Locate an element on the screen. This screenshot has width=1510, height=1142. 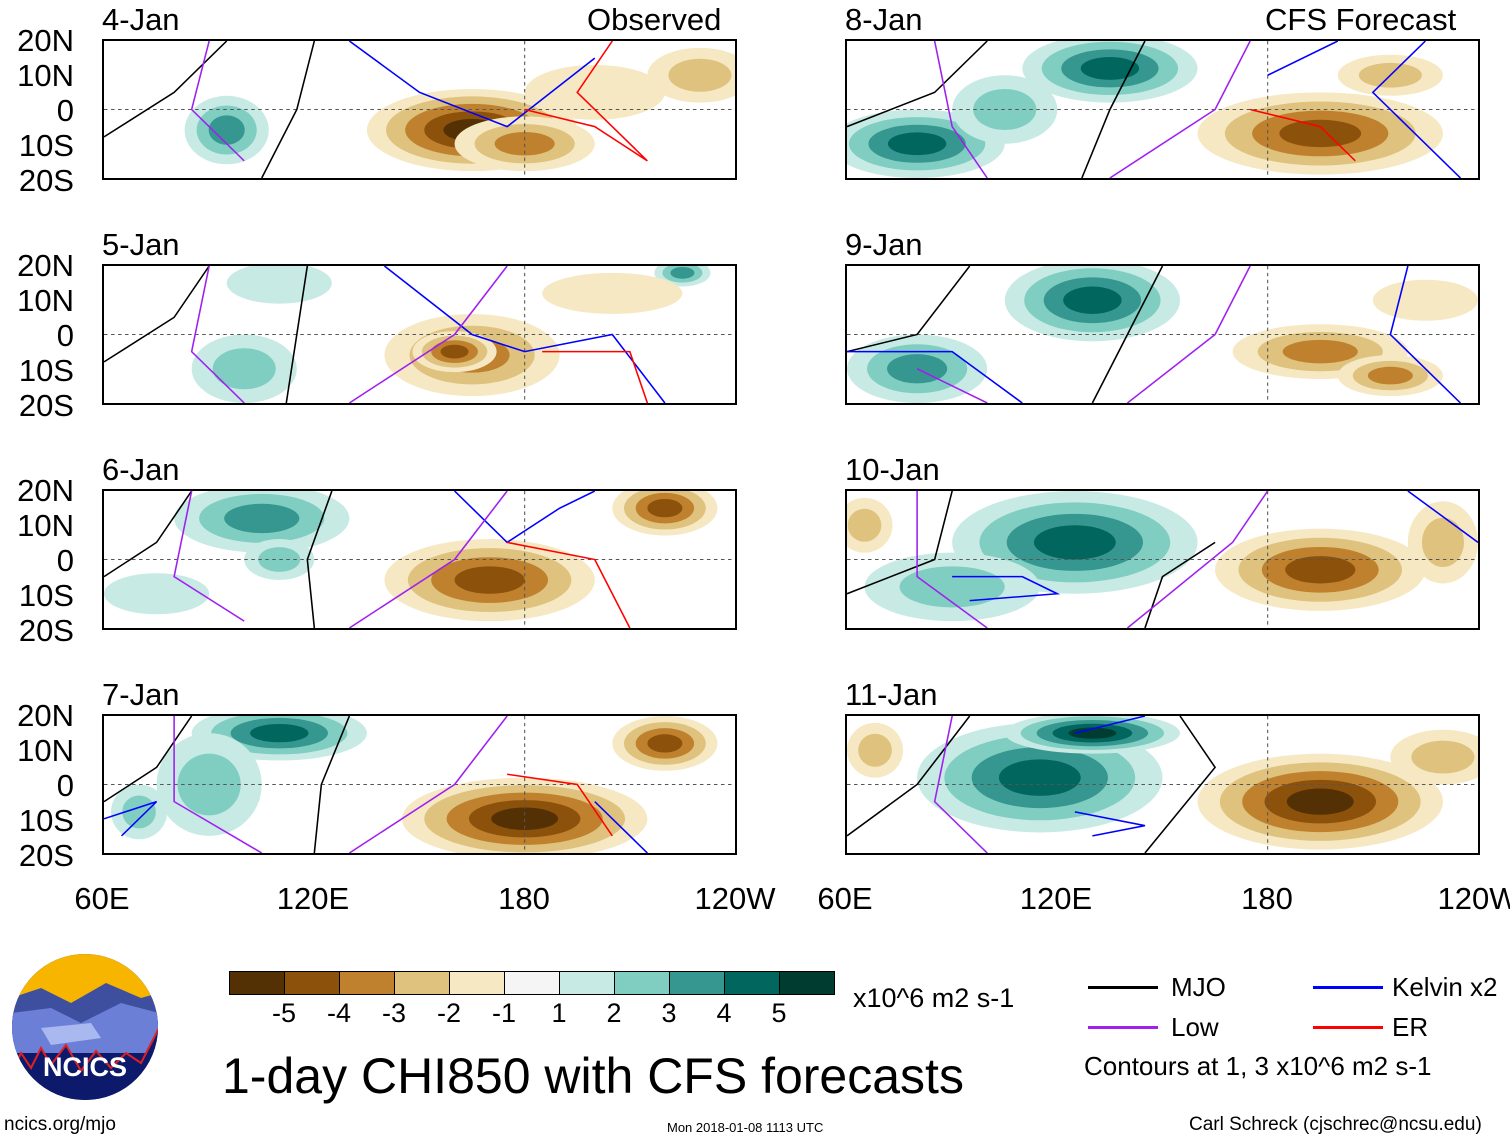
map-panel-7-Jan is located at coordinates (419, 784).